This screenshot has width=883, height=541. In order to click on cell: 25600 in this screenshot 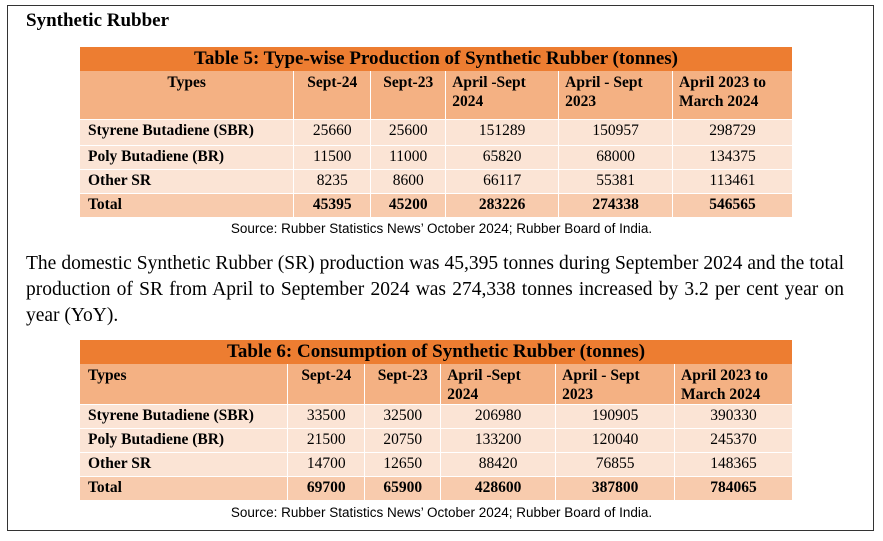, I will do `click(408, 132)`.